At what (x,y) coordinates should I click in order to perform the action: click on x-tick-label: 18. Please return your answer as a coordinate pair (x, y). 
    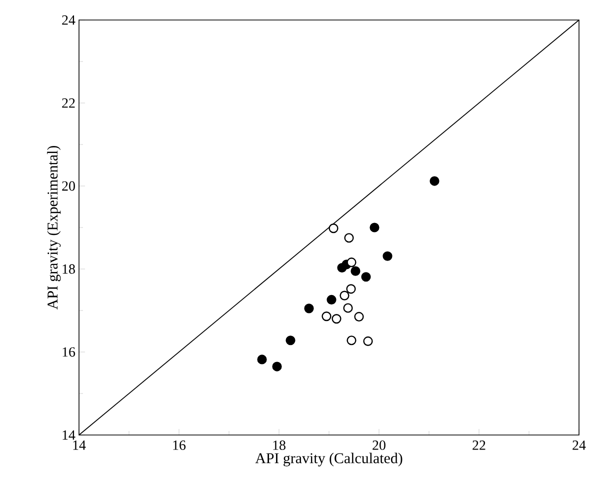
    Looking at the image, I should click on (279, 445).